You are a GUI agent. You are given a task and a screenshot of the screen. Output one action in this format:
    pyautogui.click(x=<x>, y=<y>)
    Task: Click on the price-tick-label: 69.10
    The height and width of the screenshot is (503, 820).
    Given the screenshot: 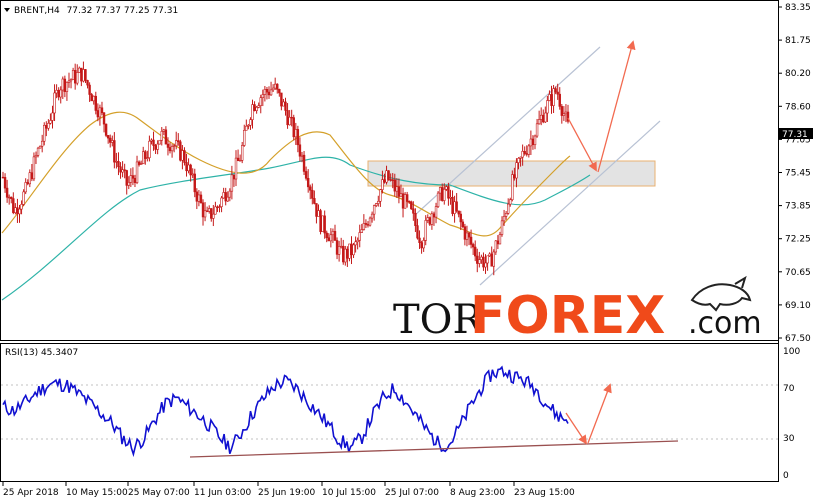 What is the action you would take?
    pyautogui.click(x=798, y=306)
    